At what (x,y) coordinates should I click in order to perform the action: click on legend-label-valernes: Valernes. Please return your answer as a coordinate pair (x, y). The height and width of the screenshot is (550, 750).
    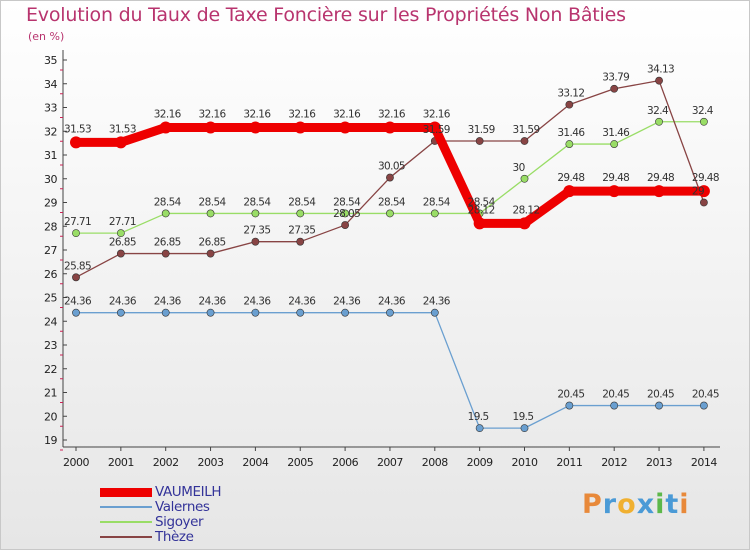
    Looking at the image, I should click on (182, 507).